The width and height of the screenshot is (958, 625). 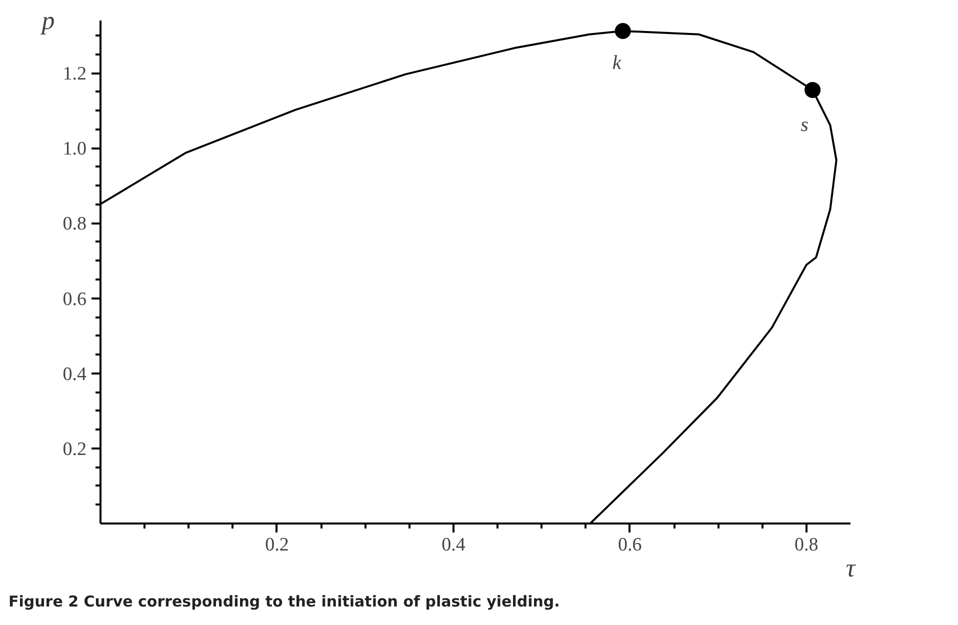 I want to click on y-axis-title: p, so click(x=47, y=20).